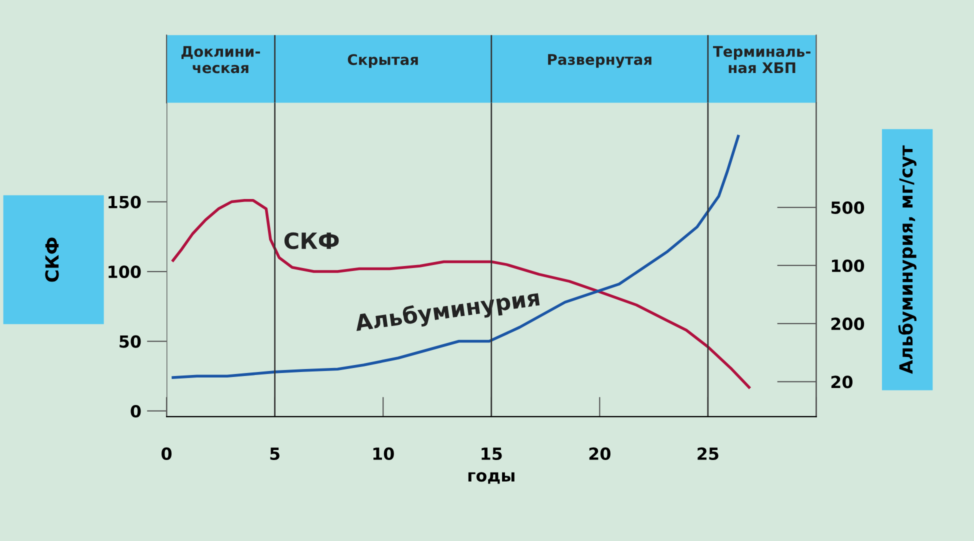  Describe the element at coordinates (220, 60) in the screenshot. I see `text: Доклини- ческая` at that location.